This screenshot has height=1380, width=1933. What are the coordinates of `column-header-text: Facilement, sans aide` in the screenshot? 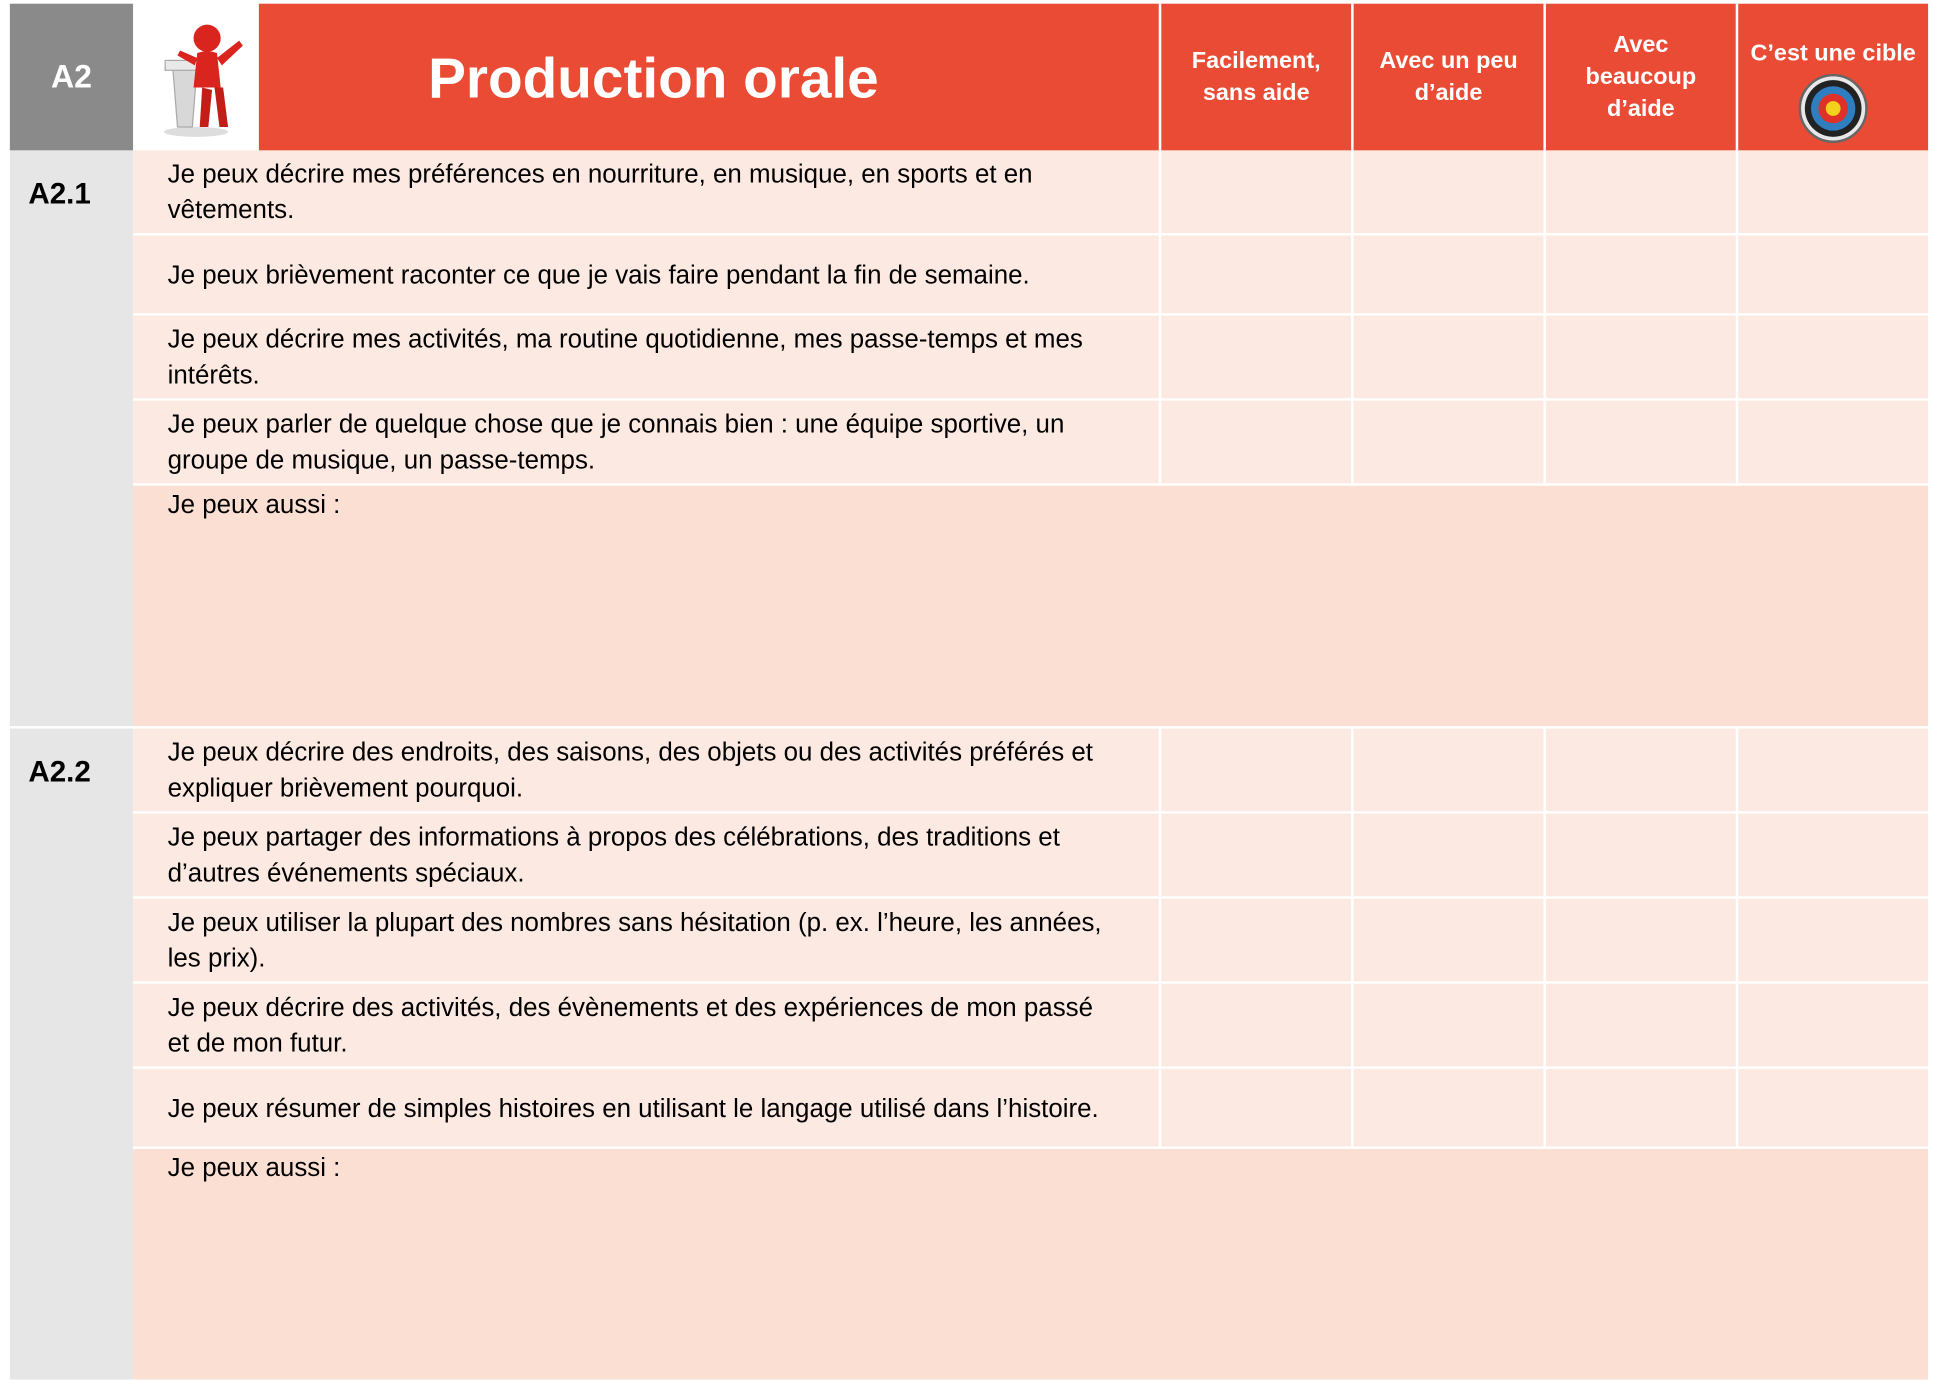 It's located at (1256, 76).